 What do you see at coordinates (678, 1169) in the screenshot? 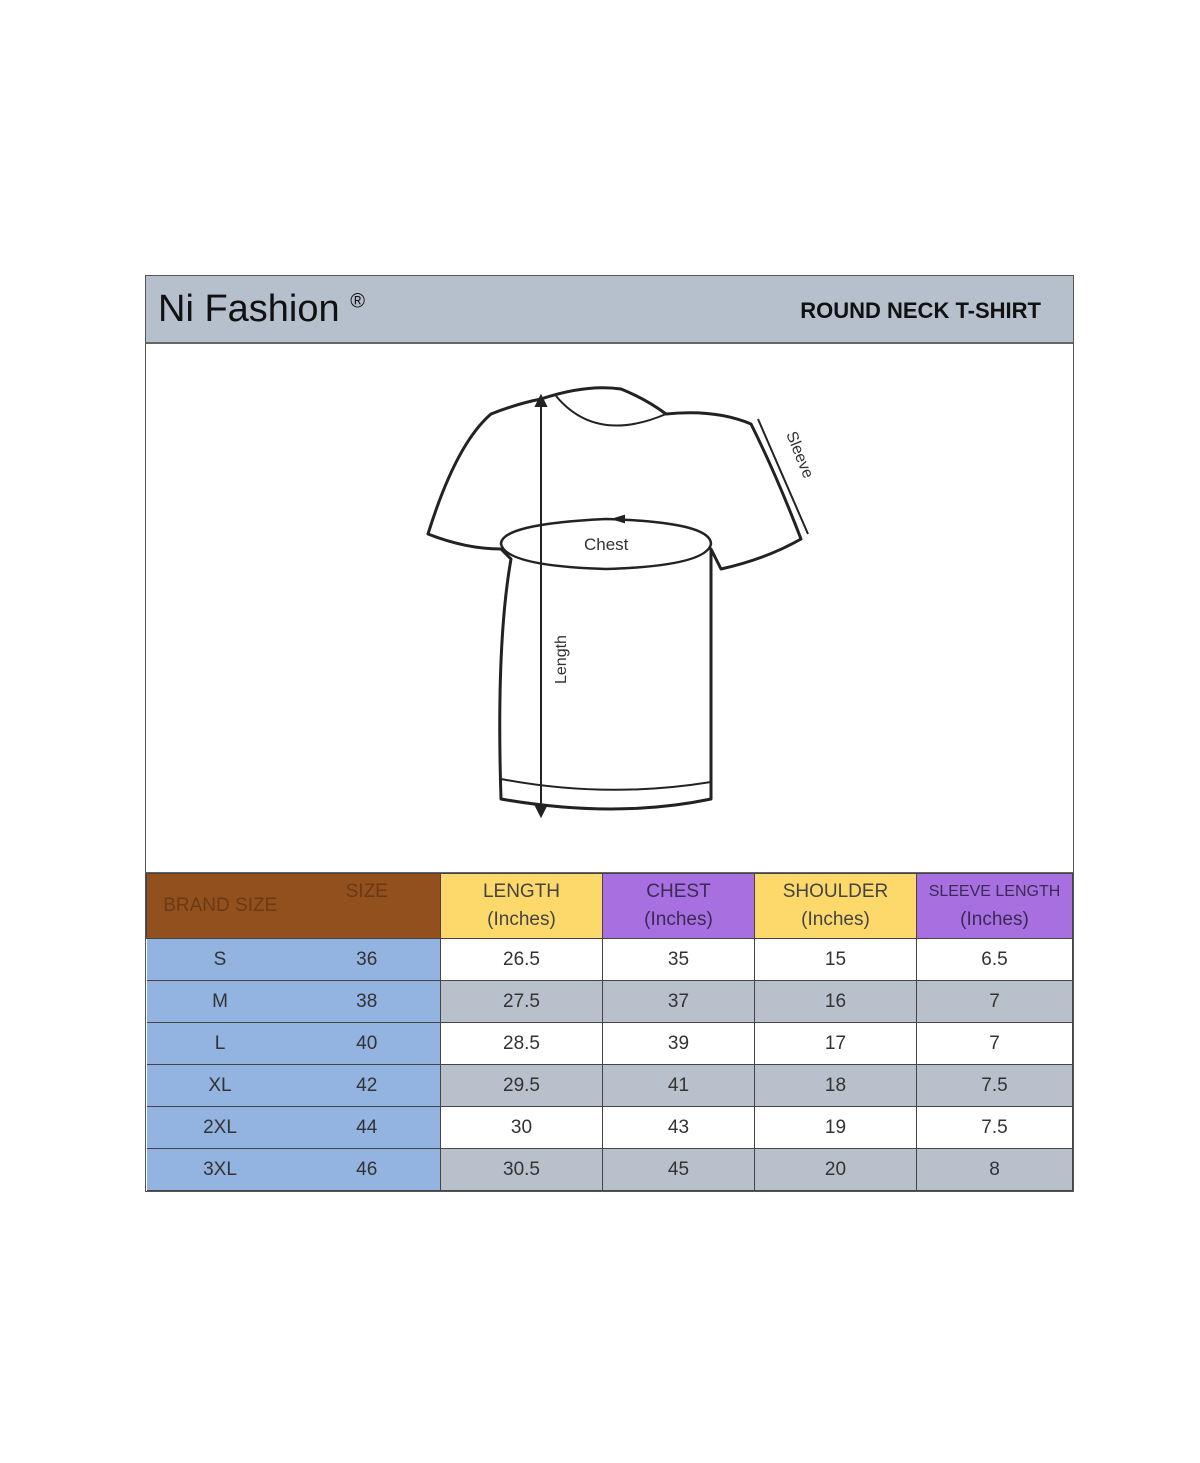
I see `cell-chest: 45` at bounding box center [678, 1169].